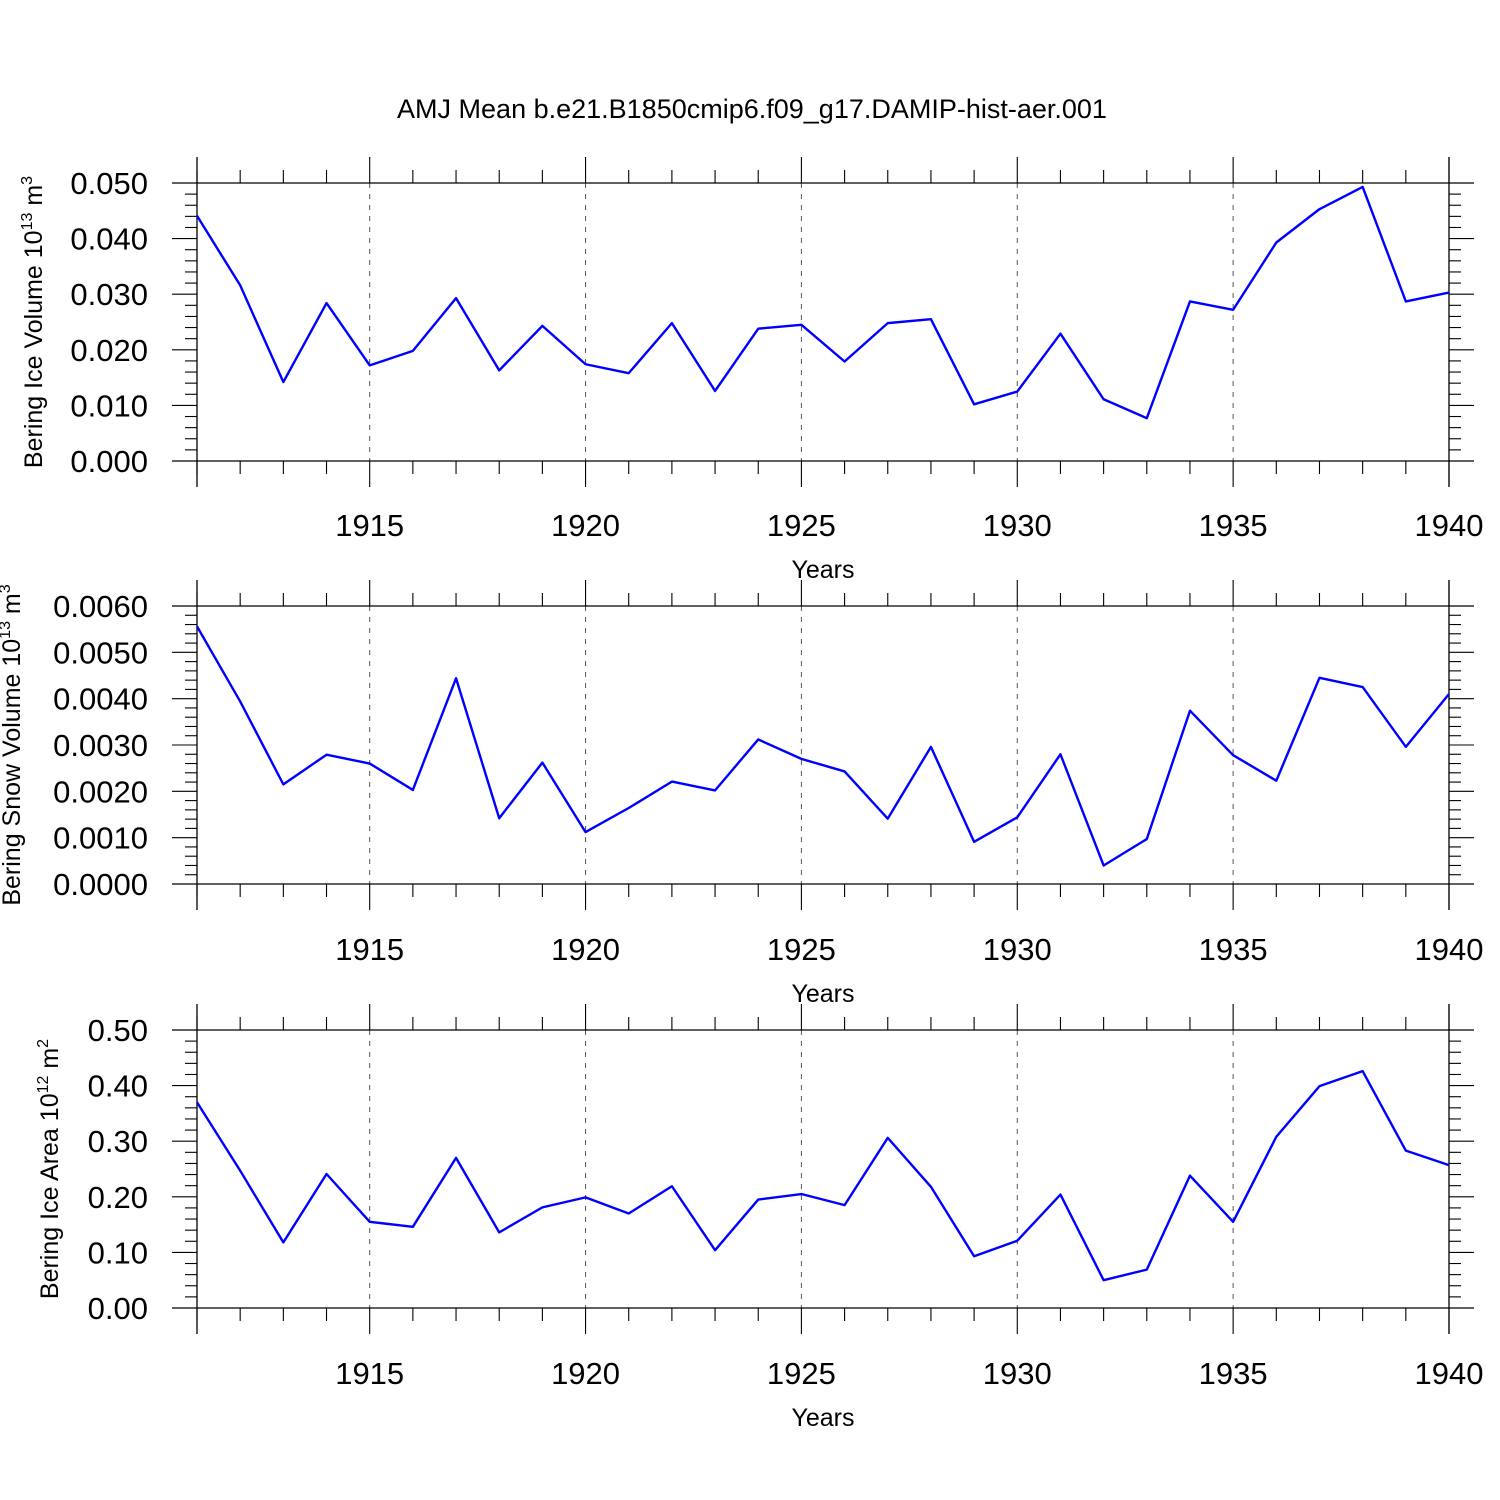 This screenshot has width=1500, height=1500. I want to click on y-tick-label-3: 0.0030, so click(100, 745).